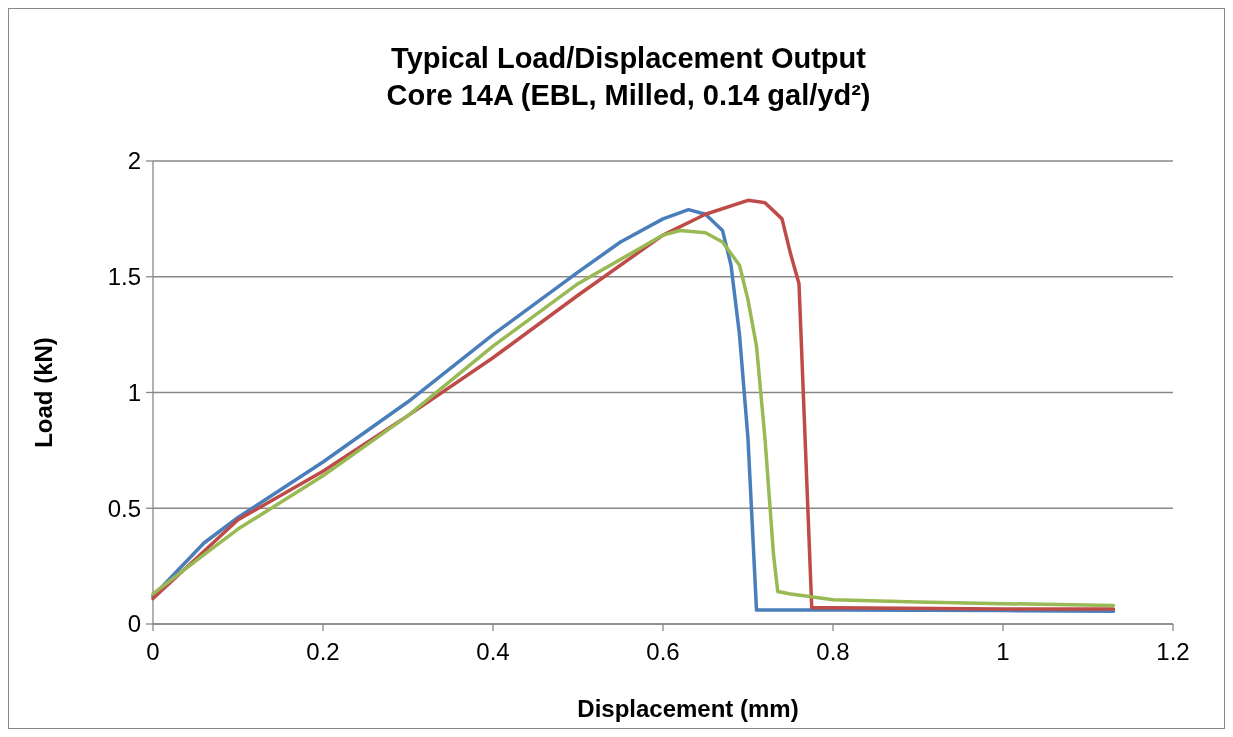 The image size is (1233, 737). I want to click on x-tick-label: 0.6, so click(663, 651).